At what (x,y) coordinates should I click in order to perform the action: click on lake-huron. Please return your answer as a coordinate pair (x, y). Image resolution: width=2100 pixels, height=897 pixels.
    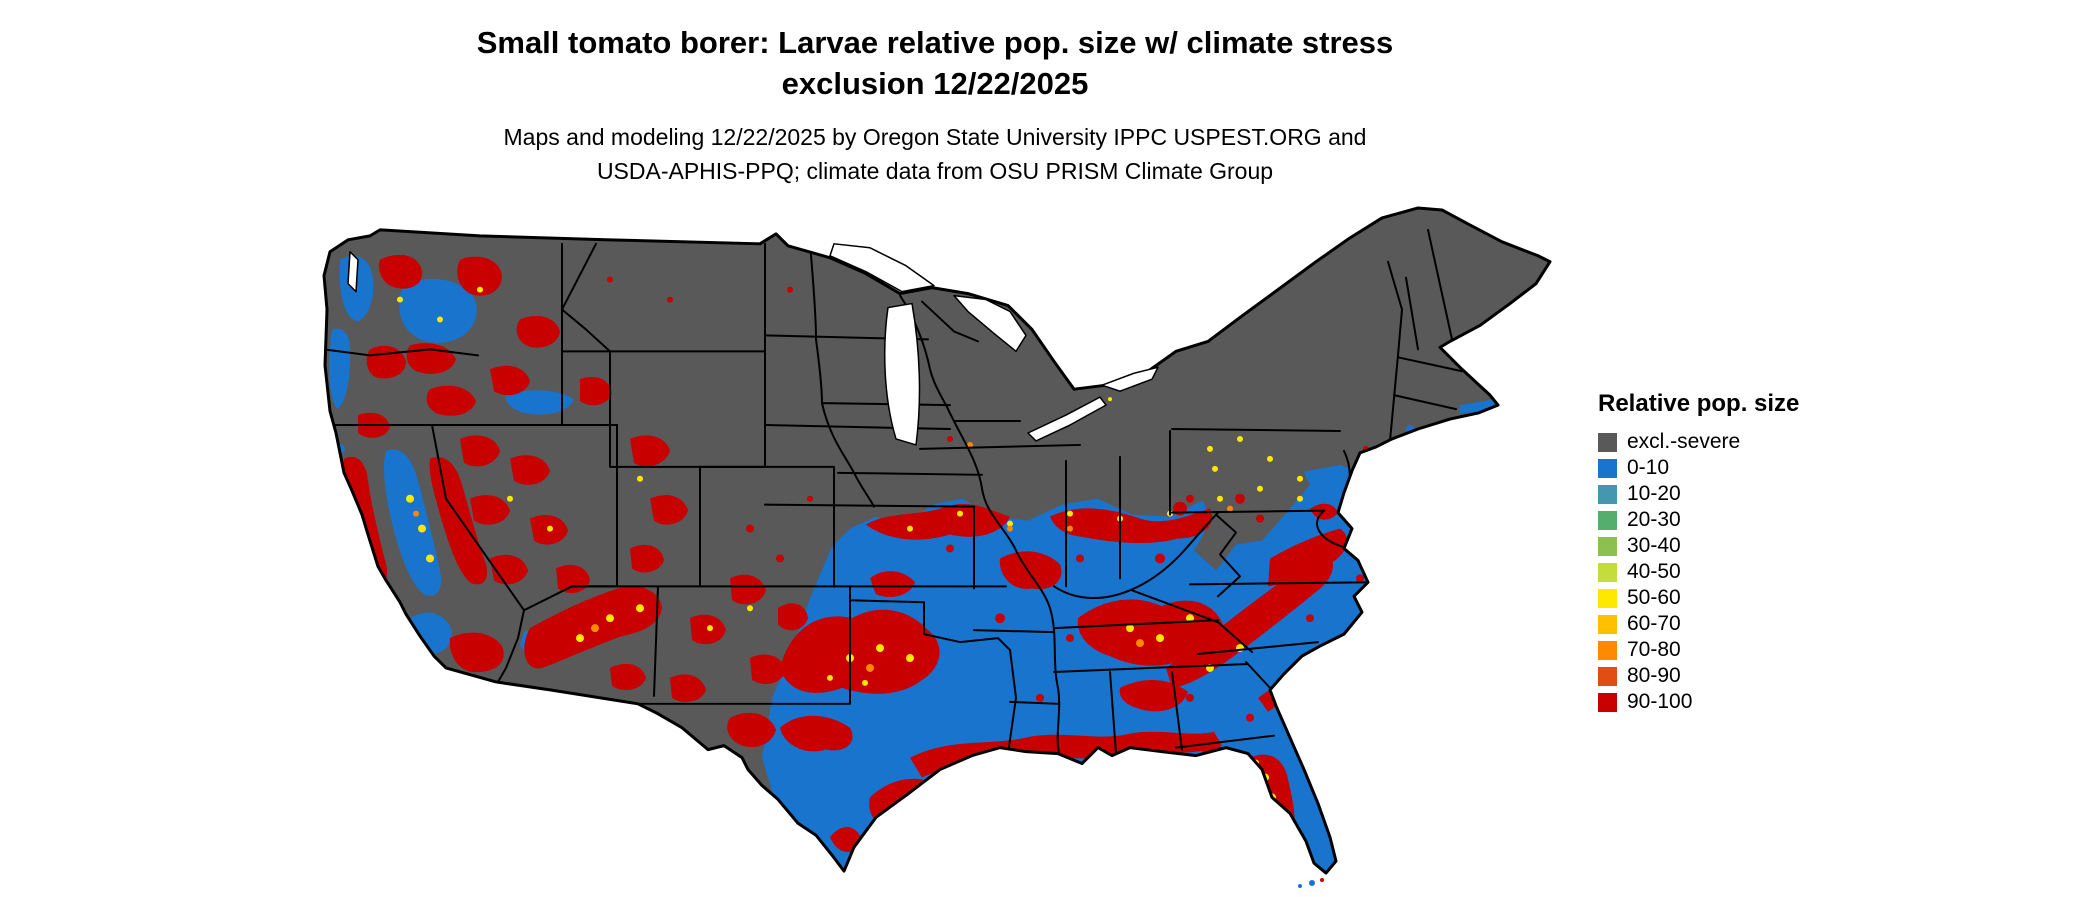
    Looking at the image, I should click on (990, 323).